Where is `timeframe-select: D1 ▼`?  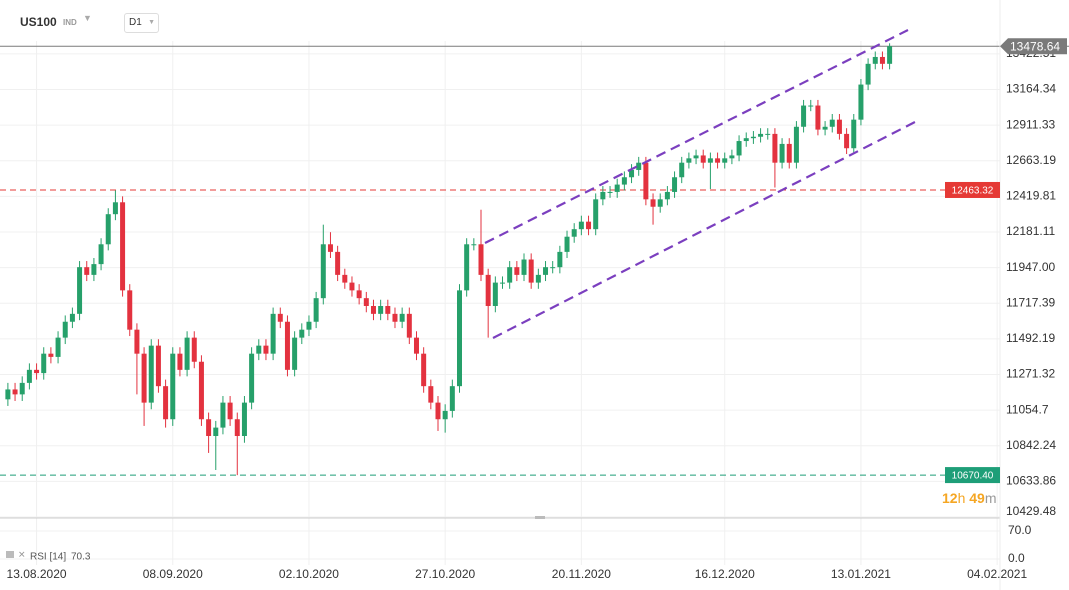
timeframe-select: D1 ▼ is located at coordinates (141, 23).